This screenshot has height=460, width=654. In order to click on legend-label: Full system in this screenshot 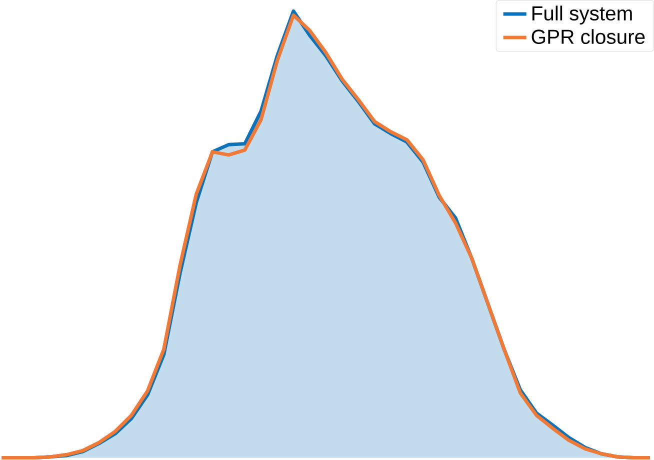, I will do `click(582, 15)`.